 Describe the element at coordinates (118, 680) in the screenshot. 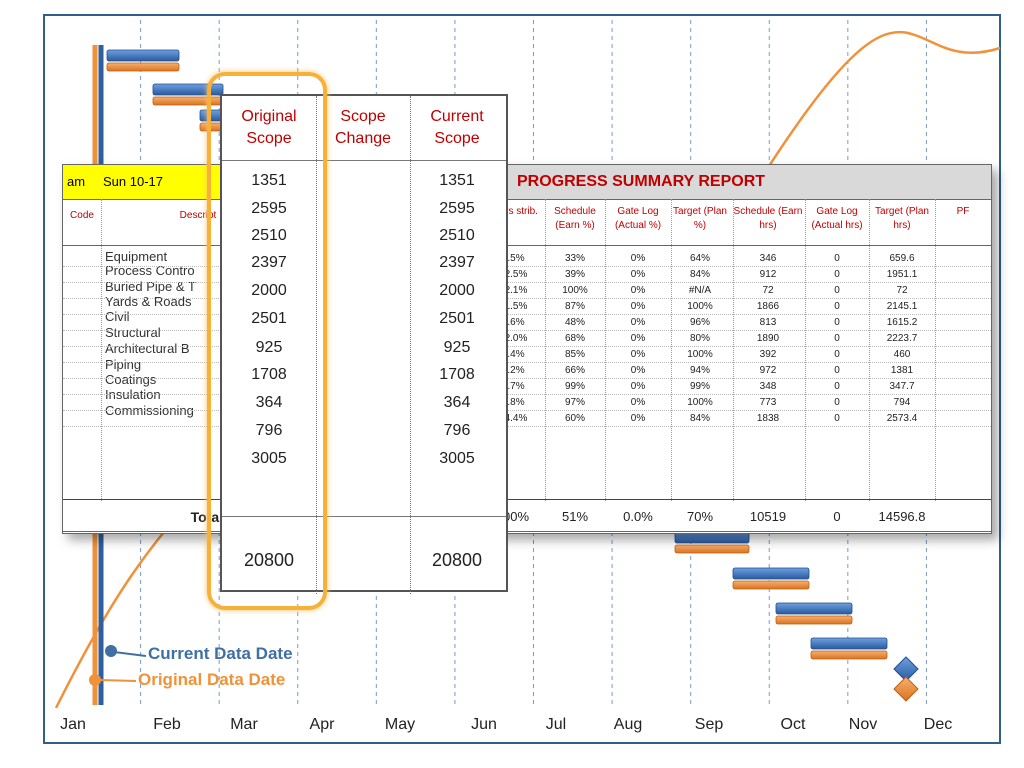

I see `legend-original-connector` at that location.